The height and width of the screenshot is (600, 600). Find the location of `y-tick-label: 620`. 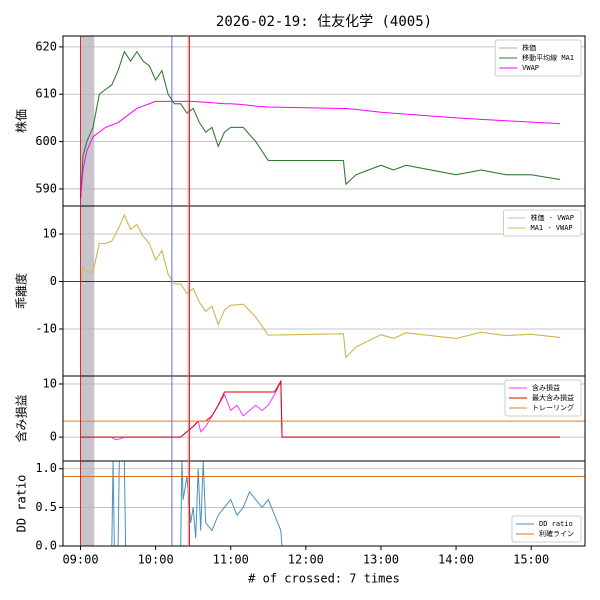

y-tick-label: 620 is located at coordinates (46, 46).